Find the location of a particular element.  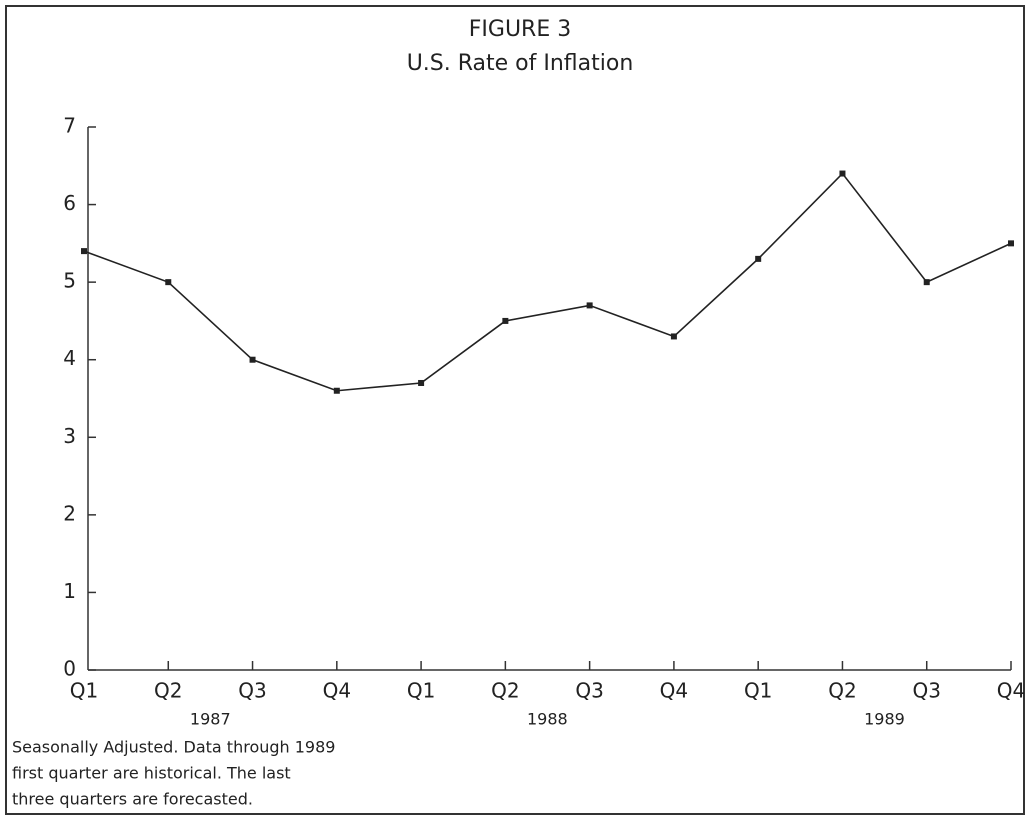

y-tick-label: 3 is located at coordinates (69, 436).